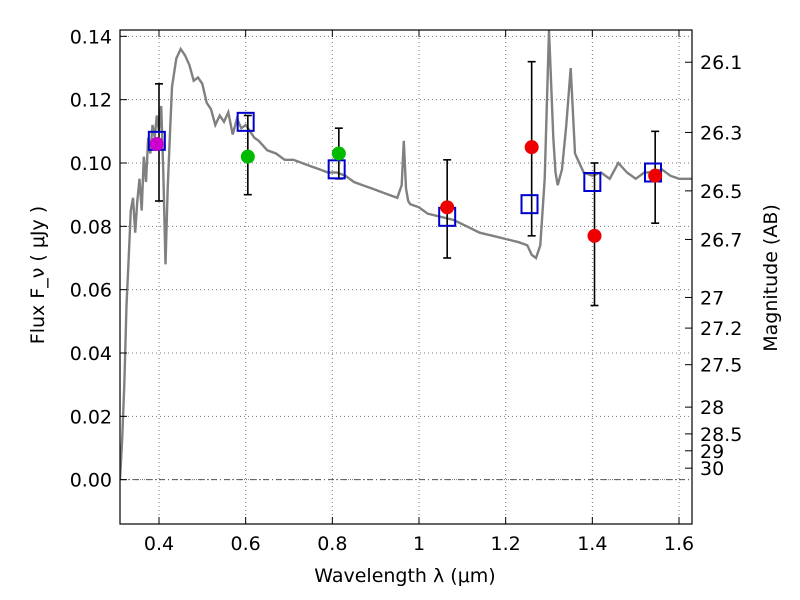 The image size is (800, 600). I want to click on mag-tick-label: 30, so click(712, 469).